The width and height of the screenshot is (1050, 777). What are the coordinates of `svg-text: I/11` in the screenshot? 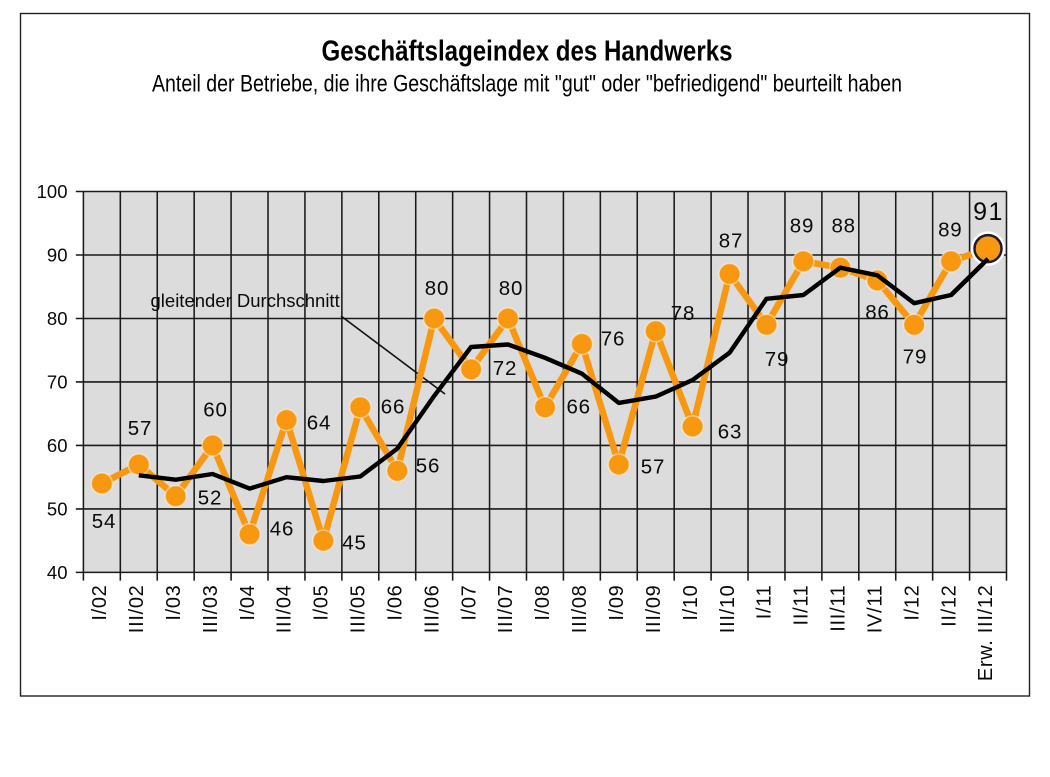 It's located at (765, 602).